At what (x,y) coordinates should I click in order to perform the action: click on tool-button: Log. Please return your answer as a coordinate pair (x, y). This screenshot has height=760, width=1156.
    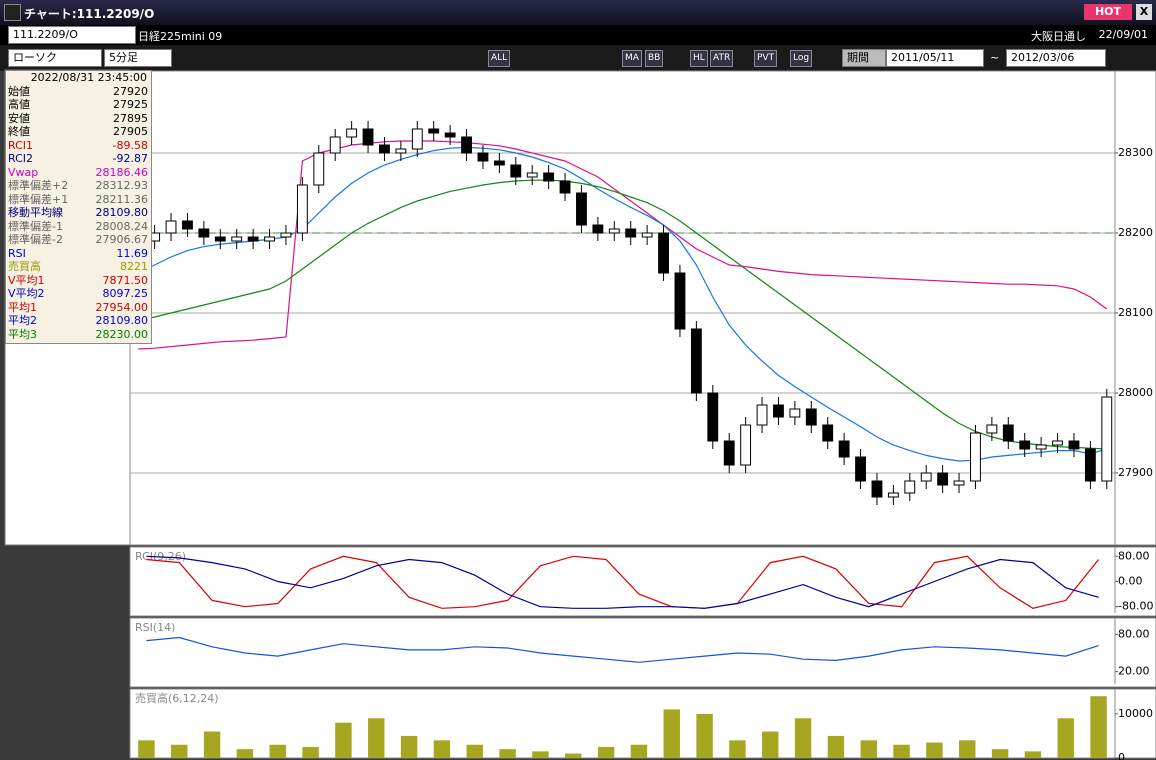
    Looking at the image, I should click on (801, 58).